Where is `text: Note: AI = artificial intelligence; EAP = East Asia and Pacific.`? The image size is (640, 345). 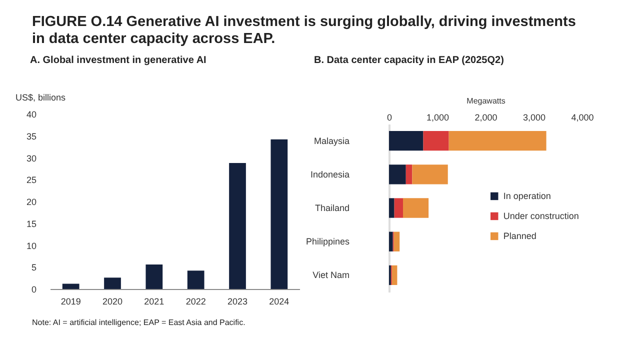
text: Note: AI = artificial intelligence; EAP = East Asia and Pacific. is located at coordinates (139, 322).